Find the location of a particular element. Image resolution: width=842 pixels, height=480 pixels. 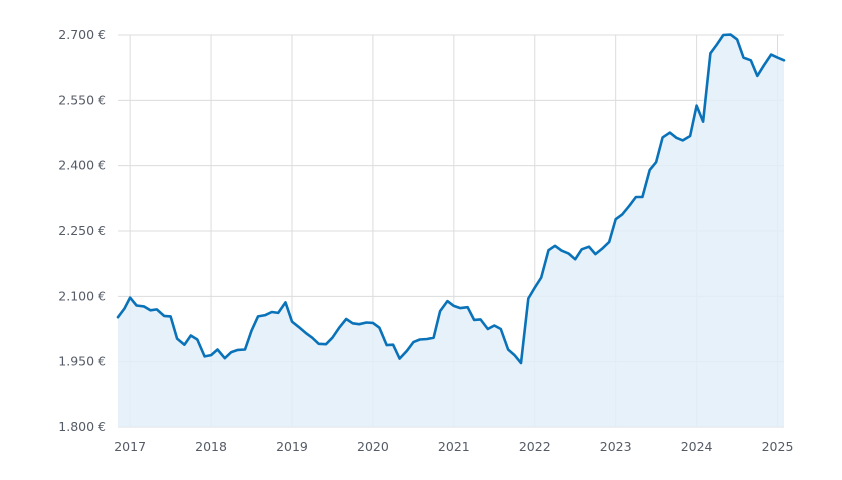

y-tick-label: 2.400 € is located at coordinates (82, 165).